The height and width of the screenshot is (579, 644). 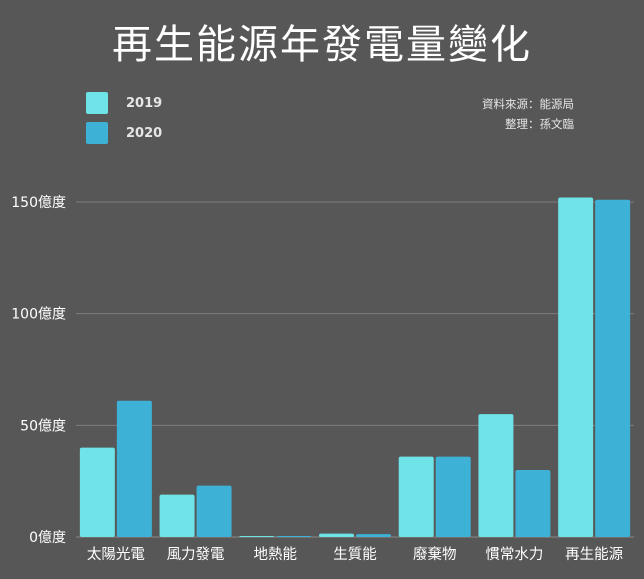 I want to click on legend-swatch-2020, so click(x=97, y=133).